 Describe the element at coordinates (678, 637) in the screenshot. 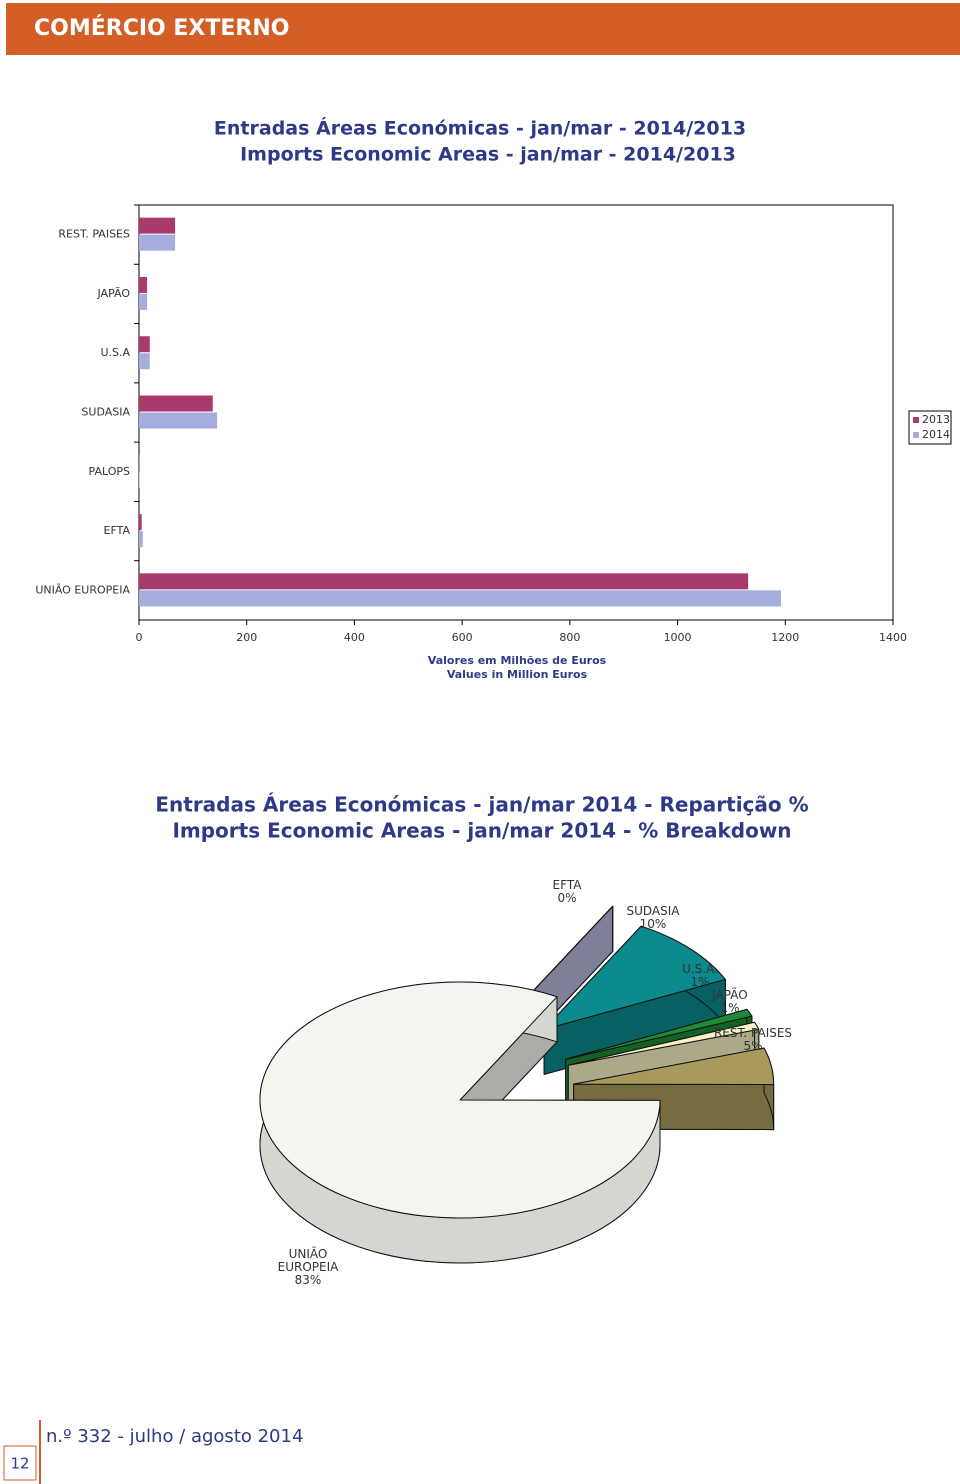

I see `x-tick-label: 1000` at that location.